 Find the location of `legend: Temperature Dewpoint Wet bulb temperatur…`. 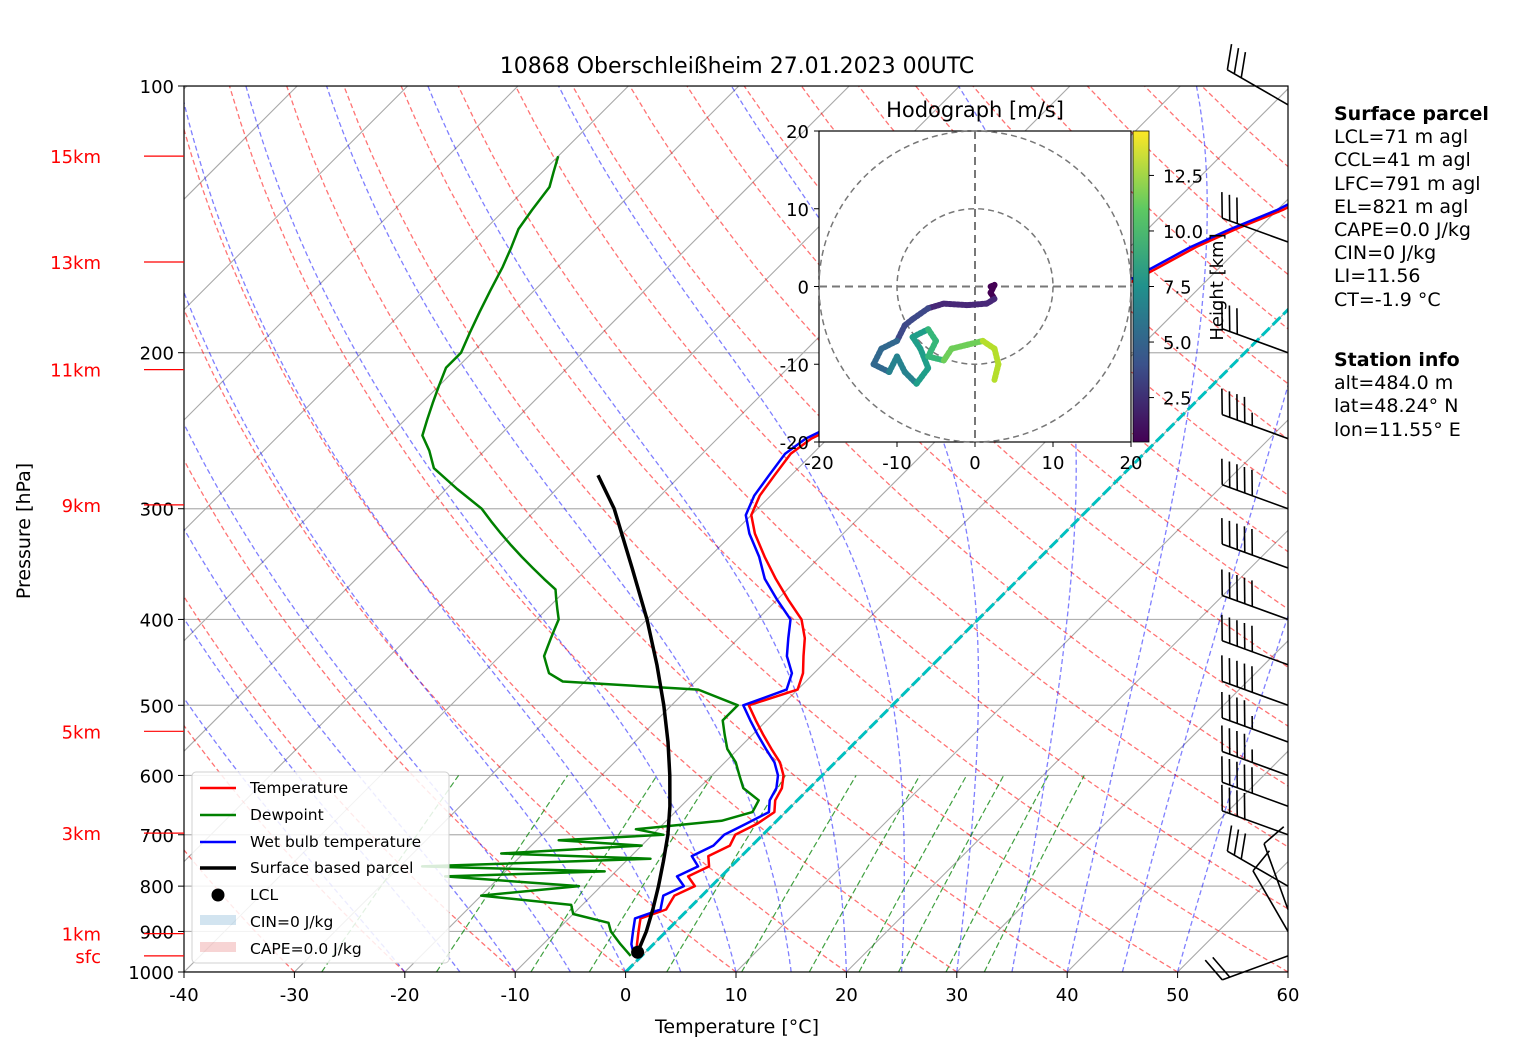

legend: Temperature Dewpoint Wet bulb temperatur… is located at coordinates (320, 867).